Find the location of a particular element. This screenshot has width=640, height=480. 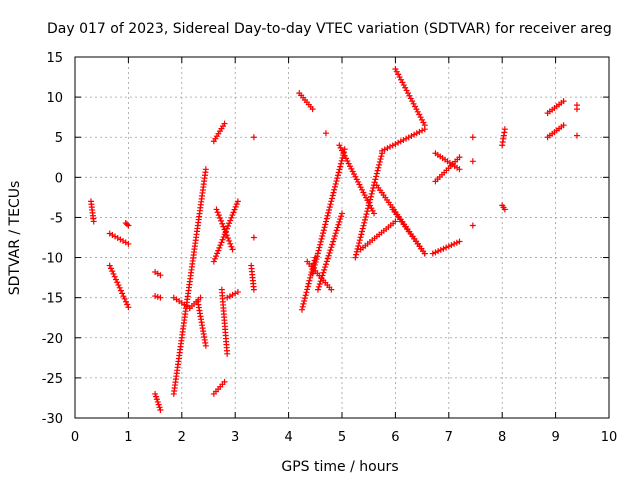

x-tick-label: 0 is located at coordinates (75, 437).